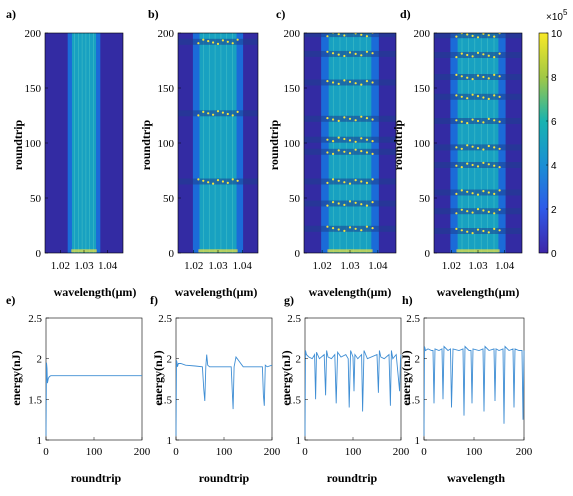  What do you see at coordinates (205, 150) in the screenshot?
I see `heatmap-ticks-b: 0 50 100 150 200 1.02 1.03 1.04` at bounding box center [205, 150].